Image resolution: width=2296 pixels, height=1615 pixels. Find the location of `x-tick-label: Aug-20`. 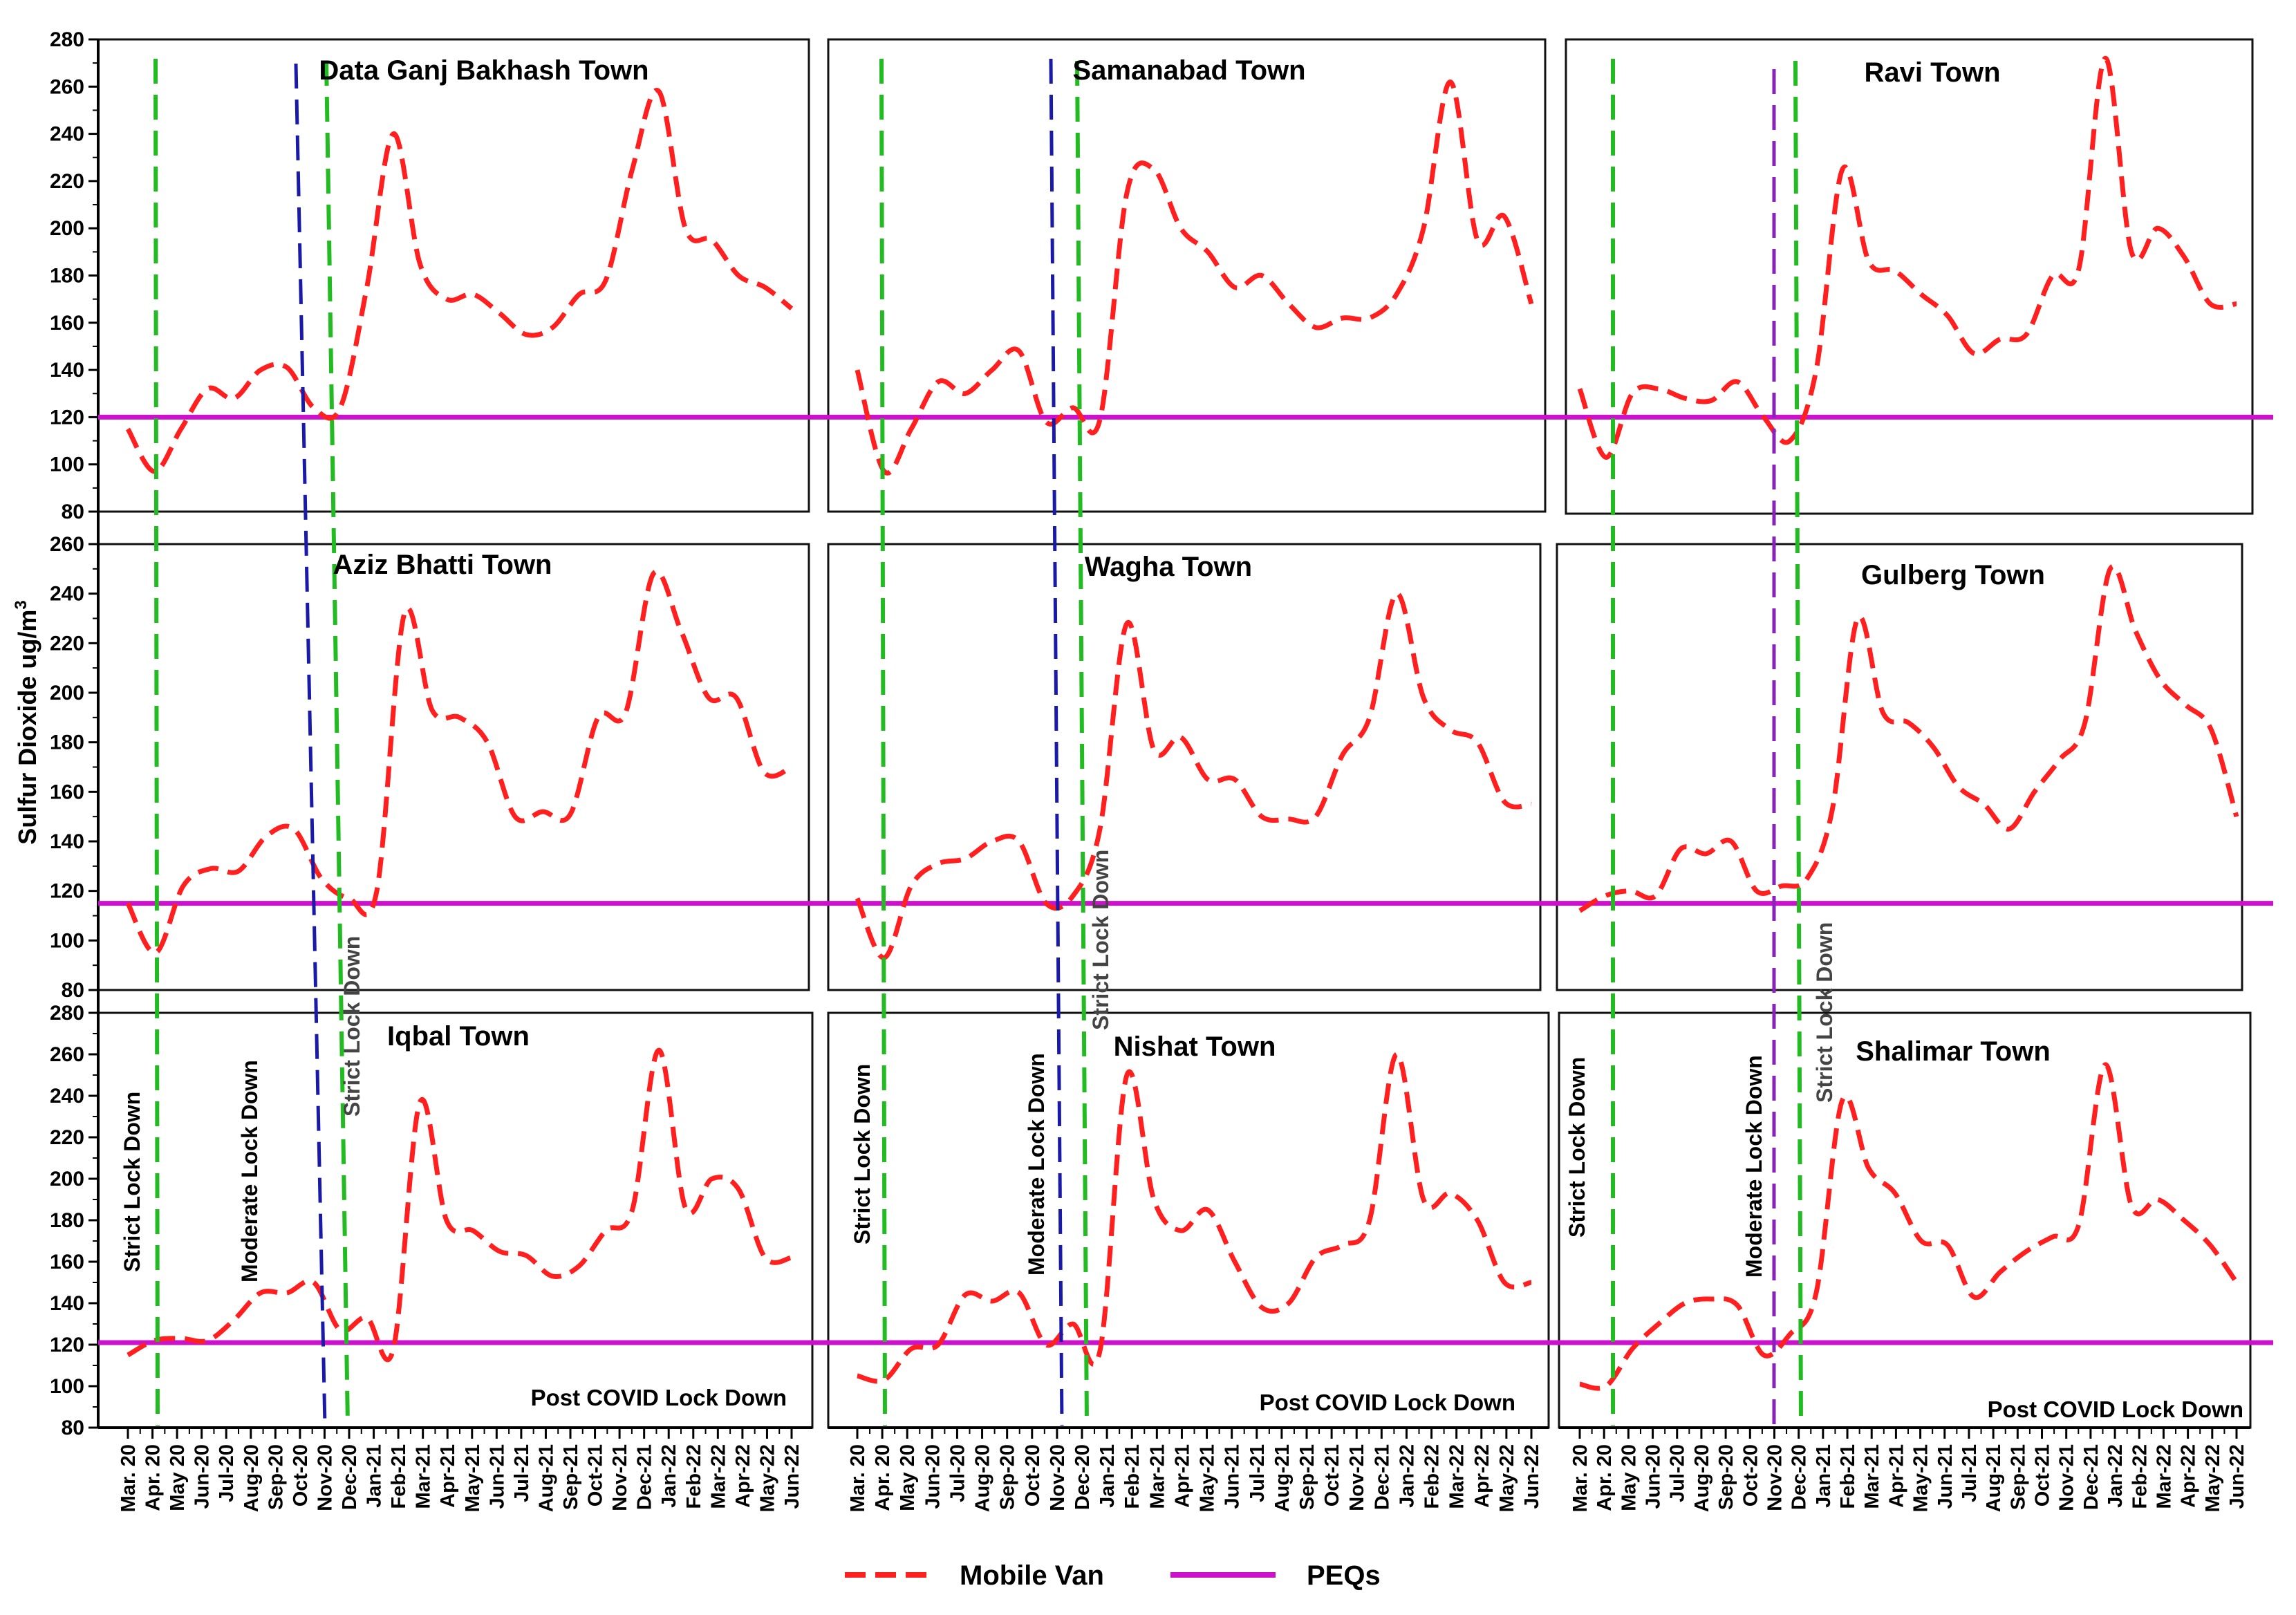

x-tick-label: Aug-20 is located at coordinates (1702, 1478).